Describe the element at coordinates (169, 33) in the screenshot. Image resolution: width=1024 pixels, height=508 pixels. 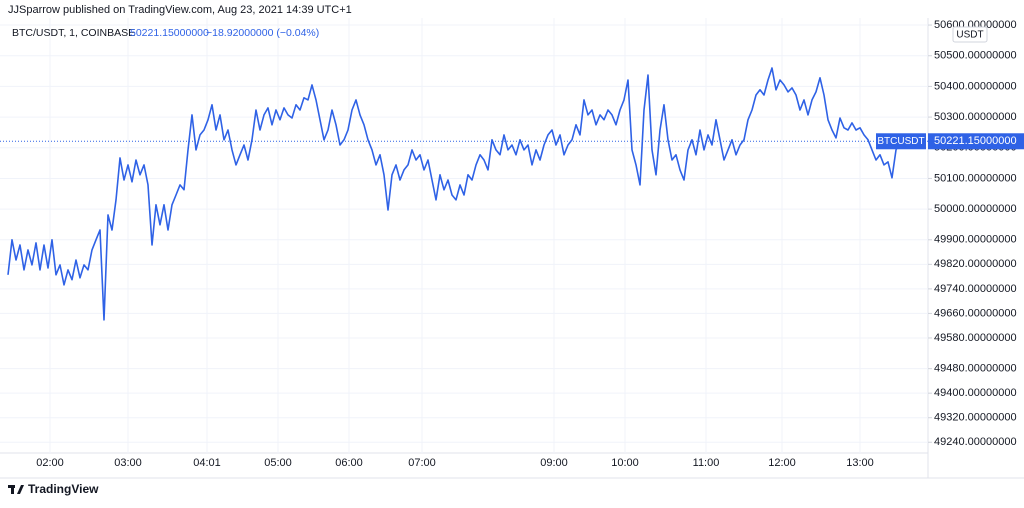
I see `header-price: 50221.15000000` at that location.